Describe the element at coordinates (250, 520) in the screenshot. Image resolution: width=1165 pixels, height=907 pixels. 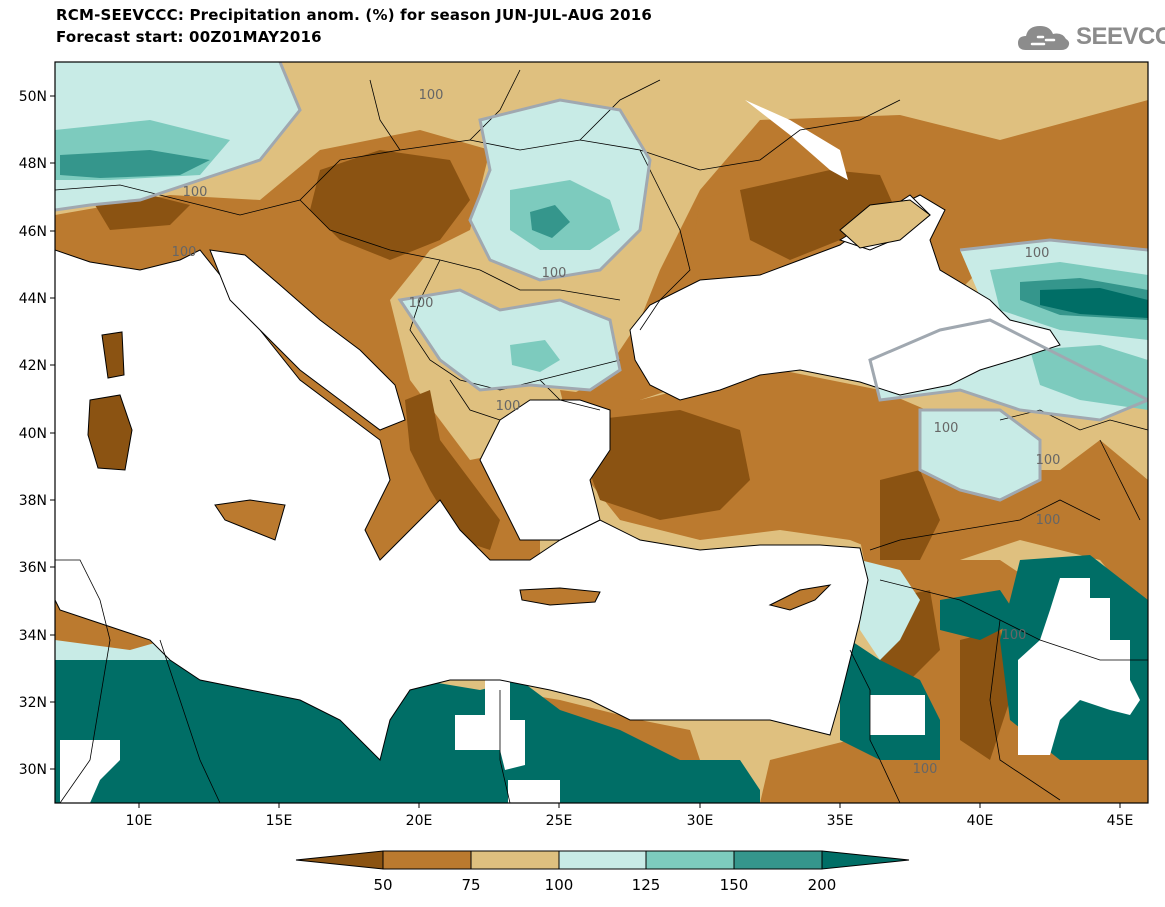
I see `sicily-island` at that location.